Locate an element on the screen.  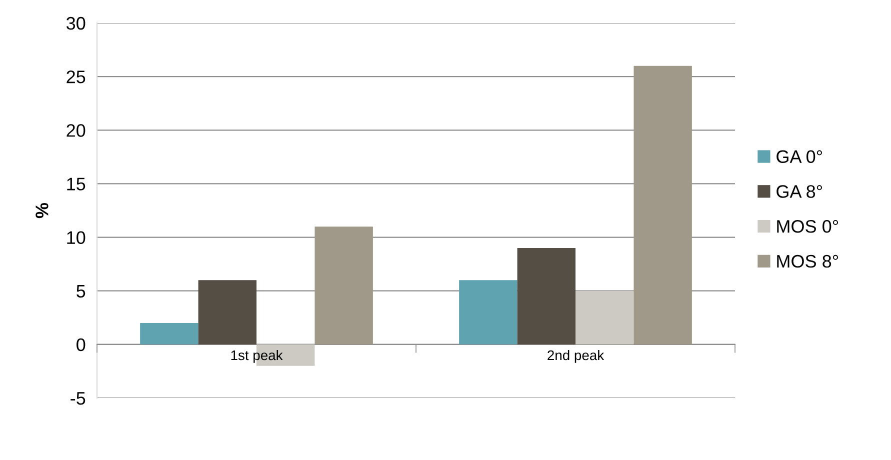
y-tick-label: 15 is located at coordinates (76, 184).